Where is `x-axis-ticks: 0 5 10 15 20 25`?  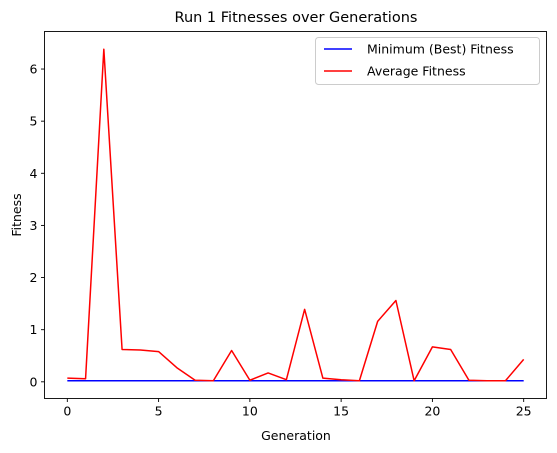 x-axis-ticks: 0 5 10 15 20 25 is located at coordinates (297, 408).